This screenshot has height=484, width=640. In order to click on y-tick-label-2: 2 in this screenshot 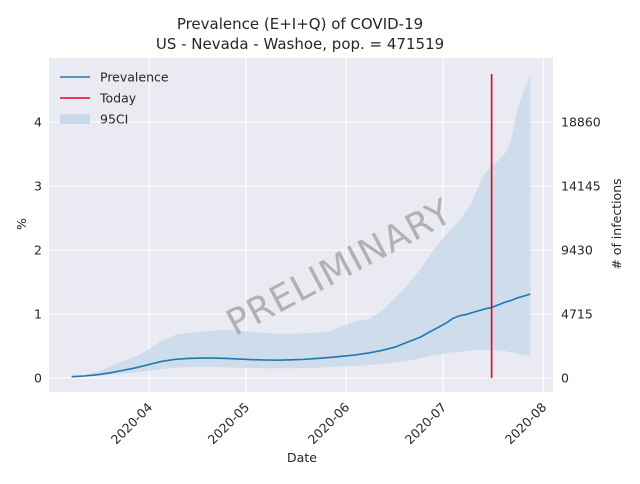, I will do `click(38, 249)`.